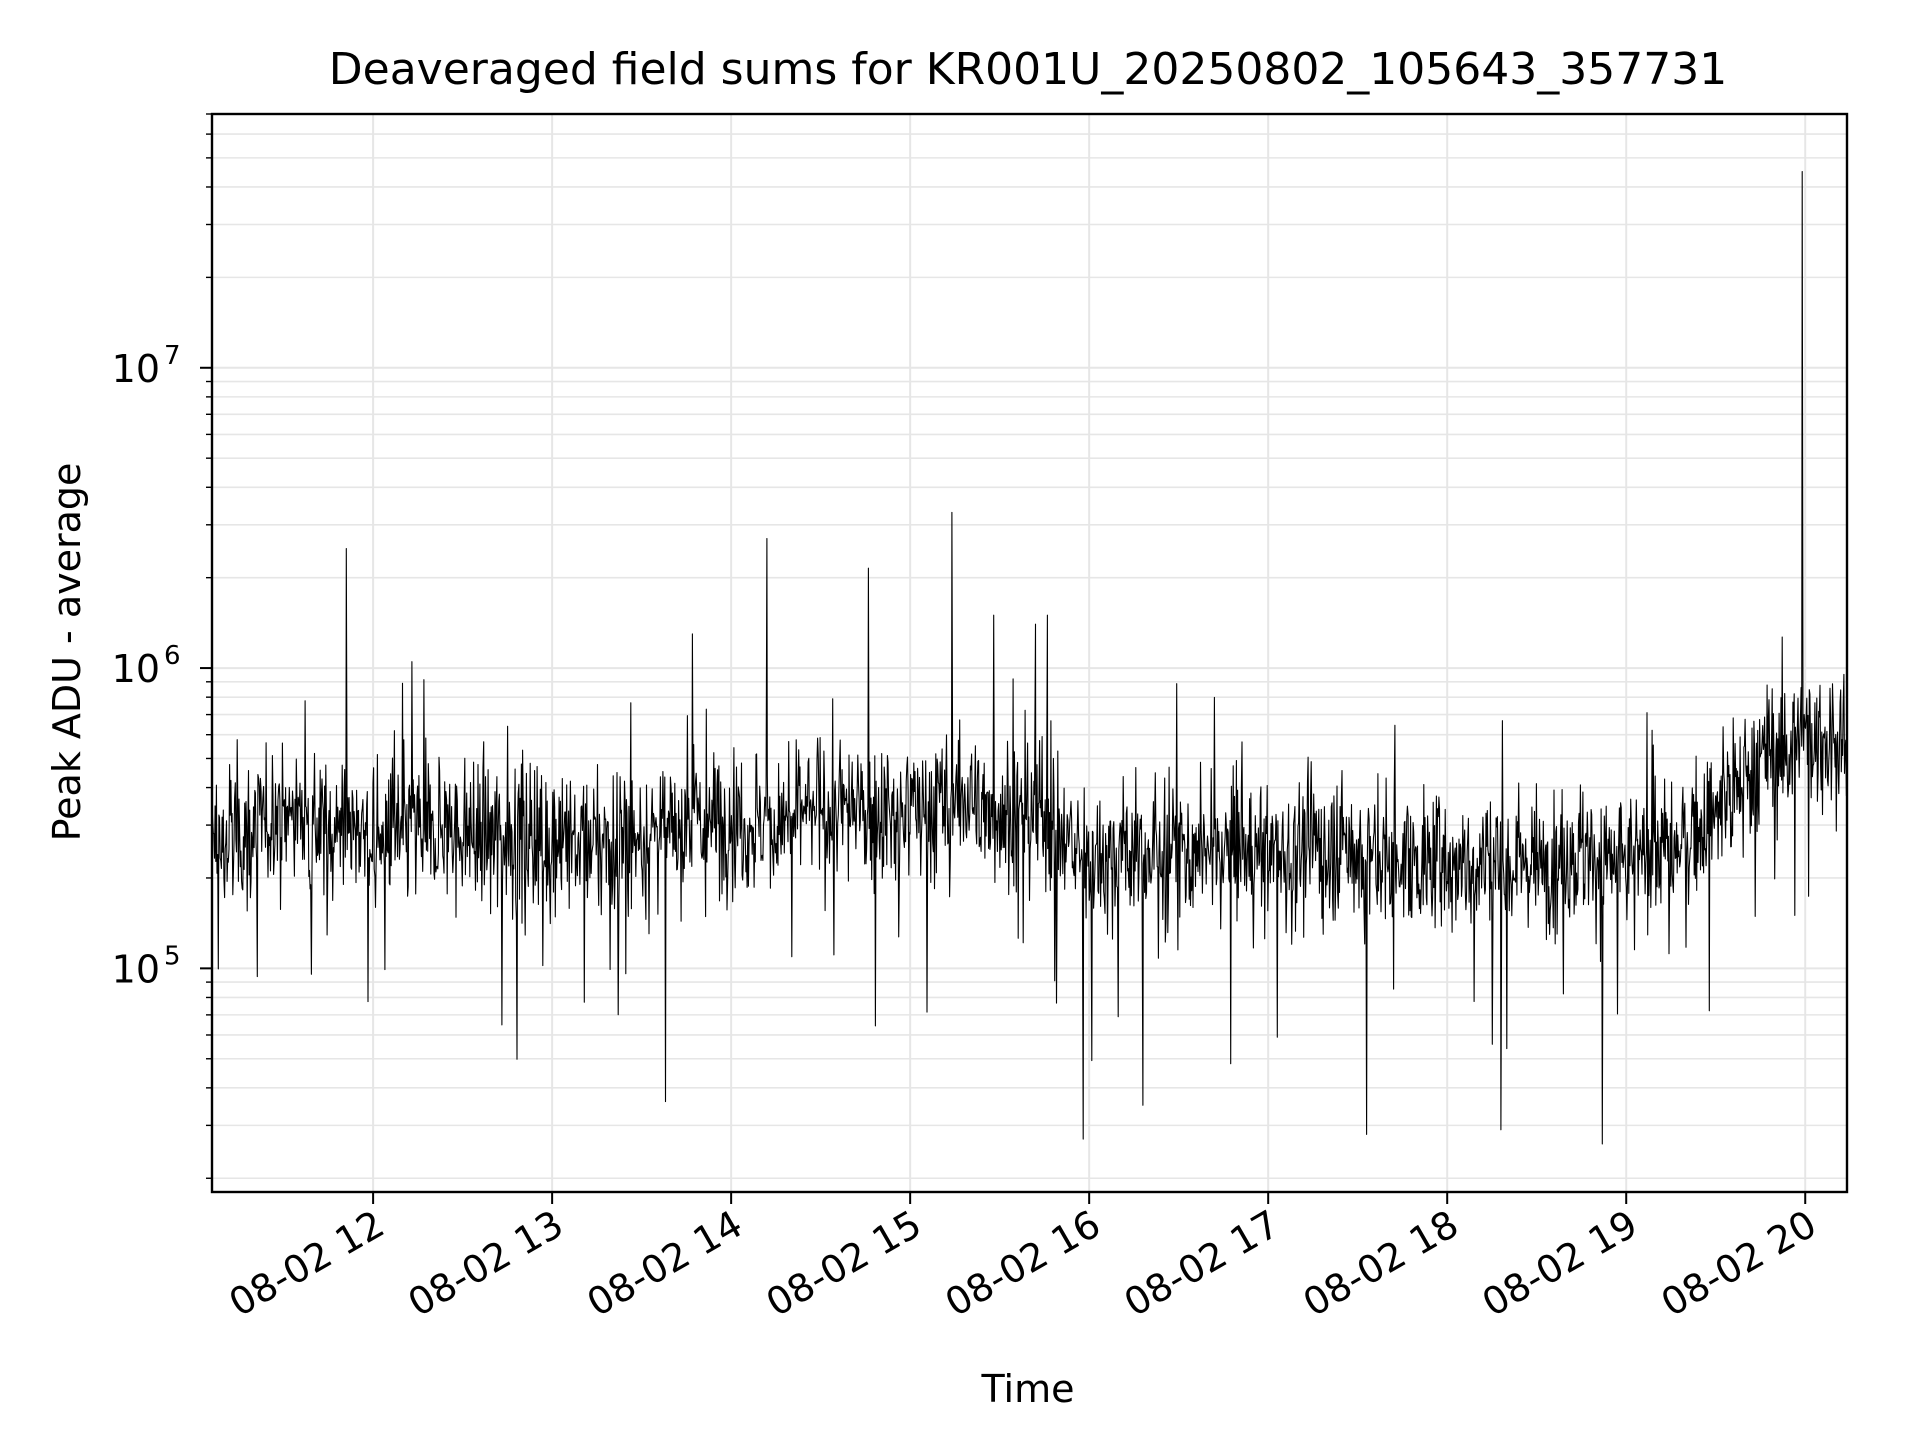 This screenshot has width=1920, height=1440. Describe the element at coordinates (172, 956) in the screenshot. I see `y-tick-label-exponent: 5` at that location.